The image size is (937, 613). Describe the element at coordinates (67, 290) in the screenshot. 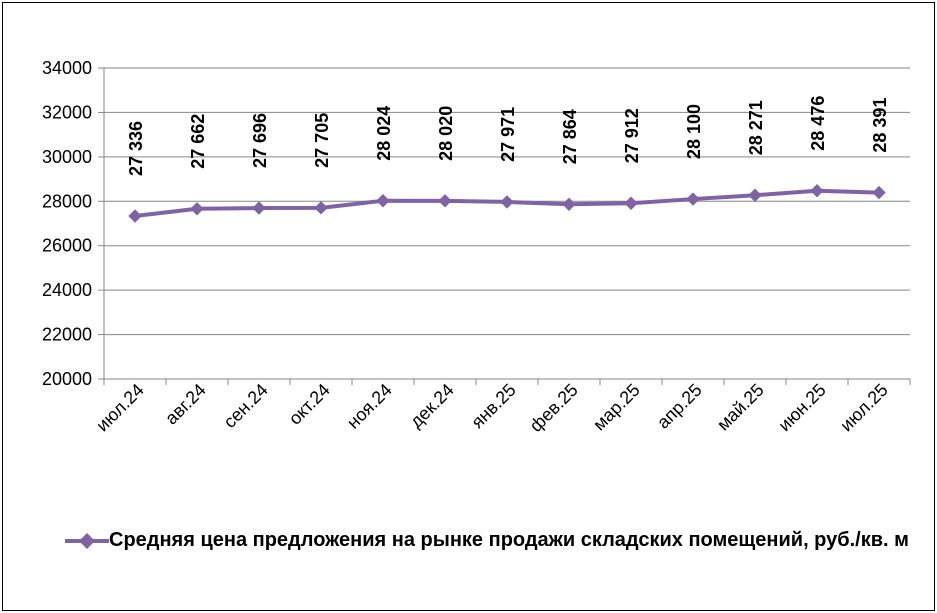

I see `y-tick-label: 24000` at that location.